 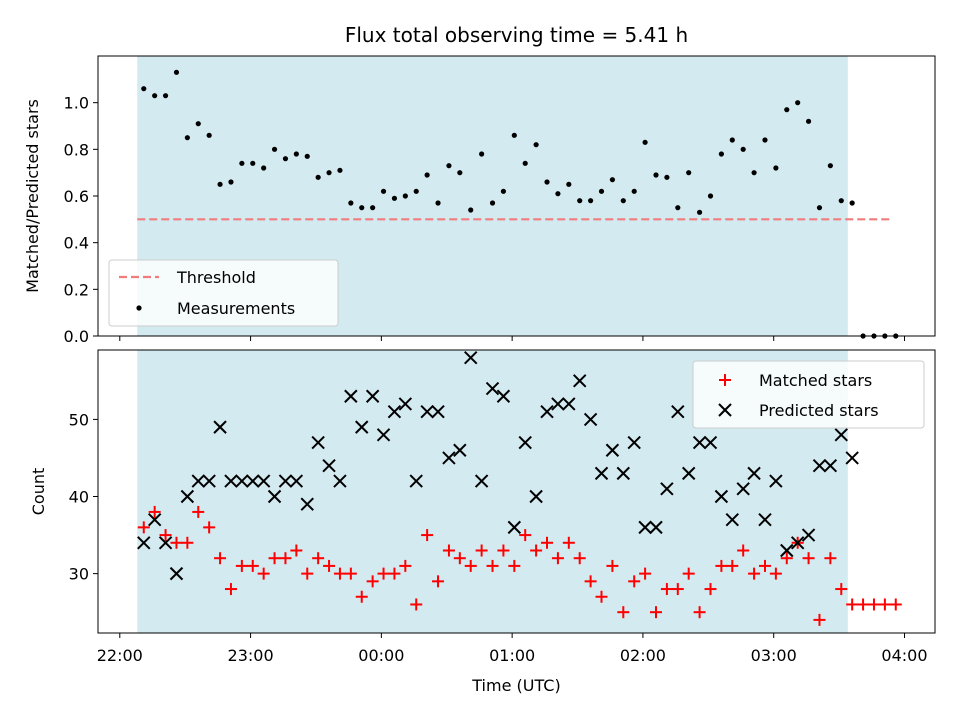 What do you see at coordinates (76, 103) in the screenshot?
I see `y-tick-label: 1.0` at bounding box center [76, 103].